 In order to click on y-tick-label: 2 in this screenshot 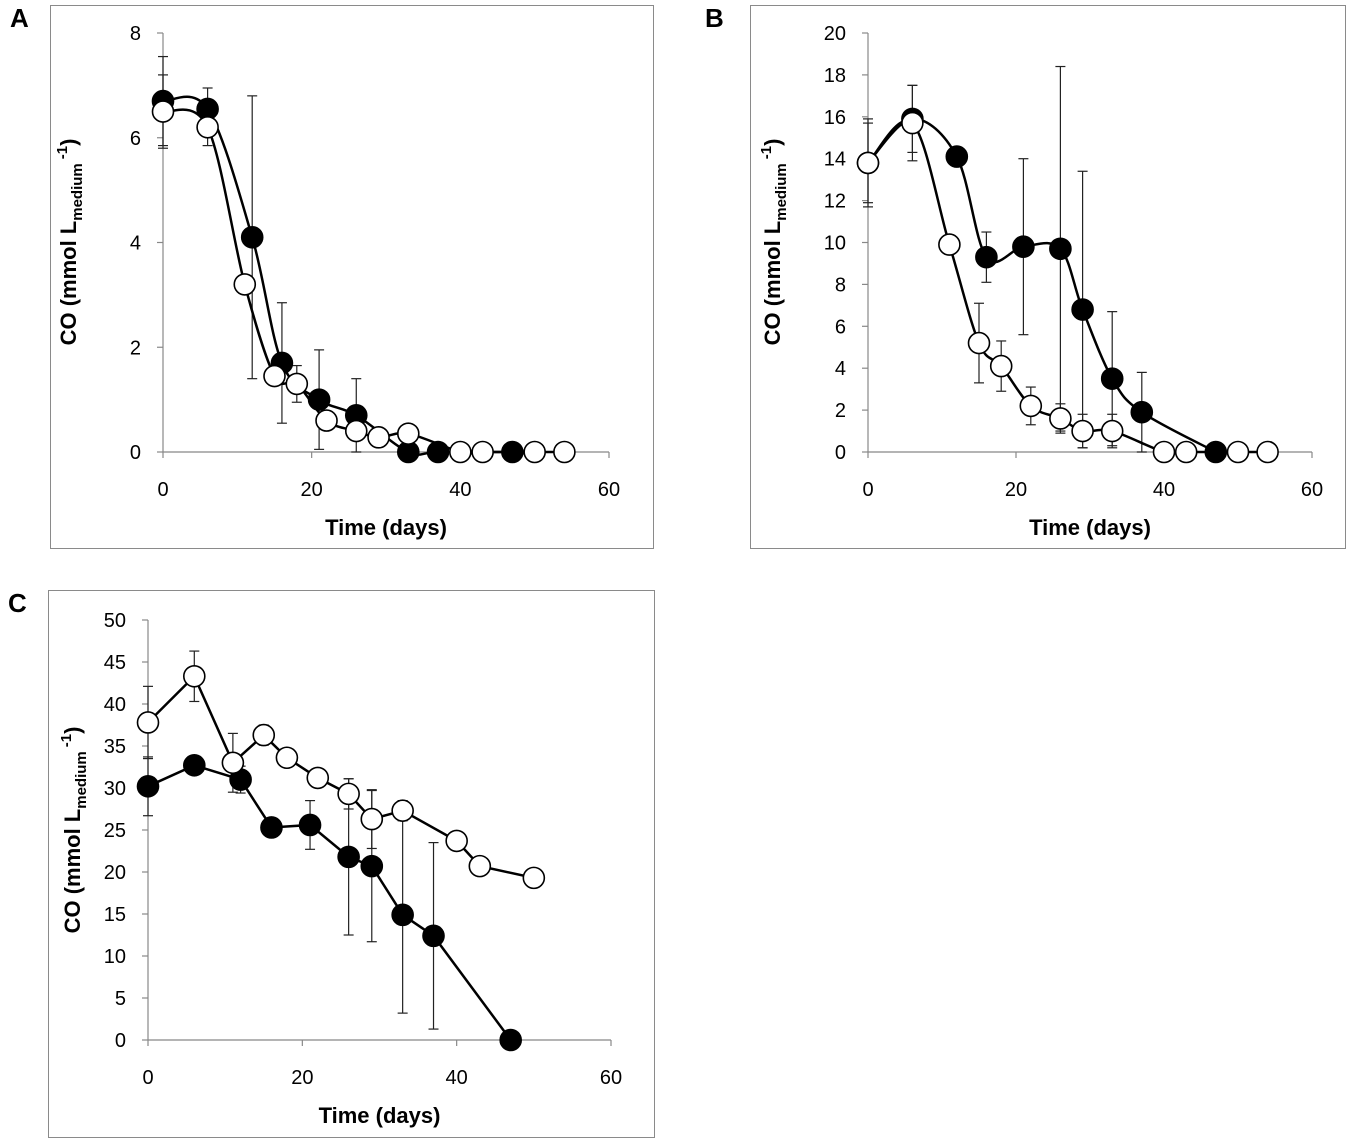, I will do `click(135, 348)`.